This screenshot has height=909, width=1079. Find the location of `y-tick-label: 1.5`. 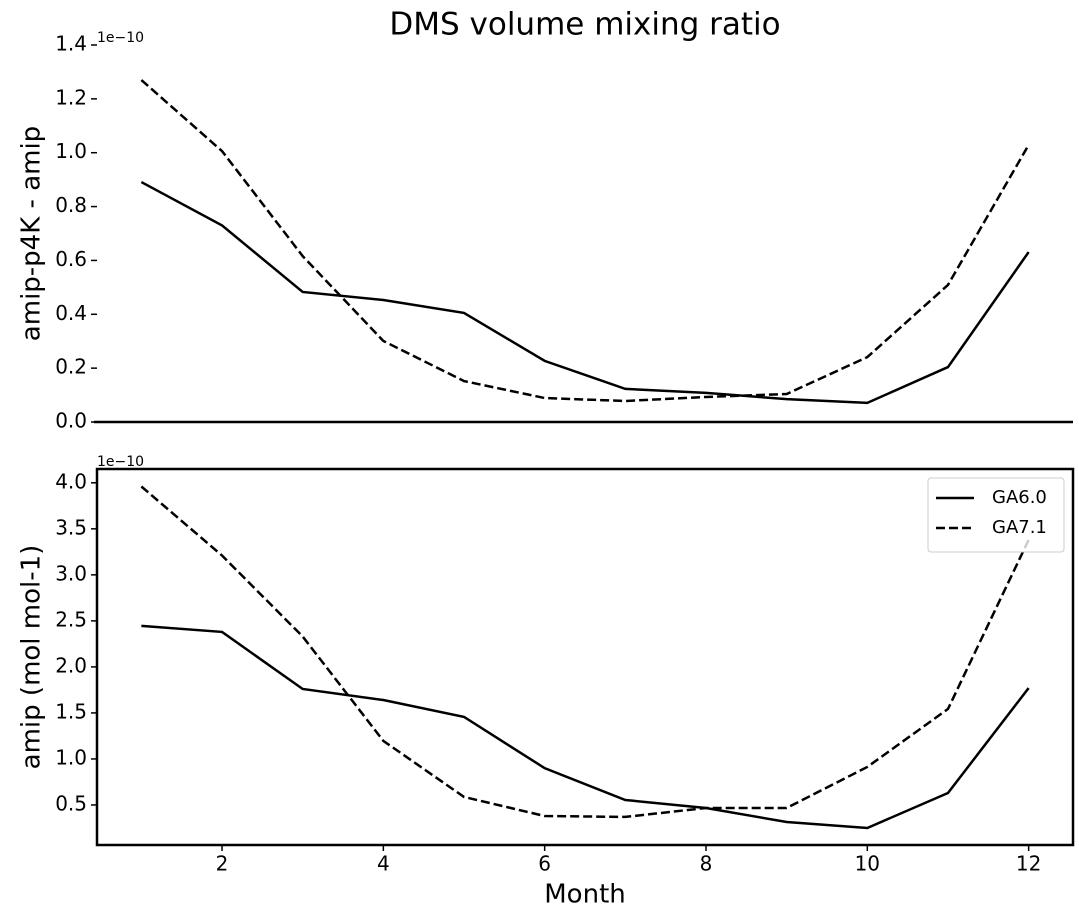

y-tick-label: 1.5 is located at coordinates (71, 711).